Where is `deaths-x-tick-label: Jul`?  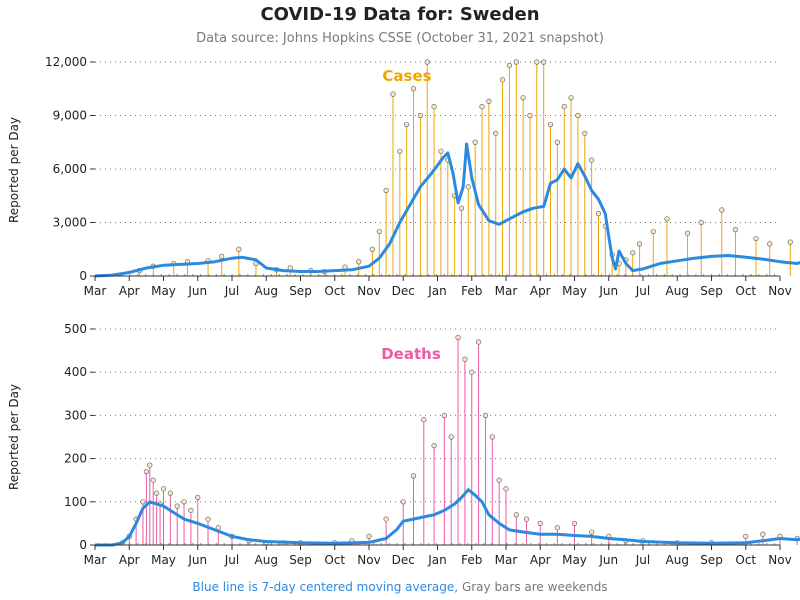 deaths-x-tick-label: Jul is located at coordinates (231, 560).